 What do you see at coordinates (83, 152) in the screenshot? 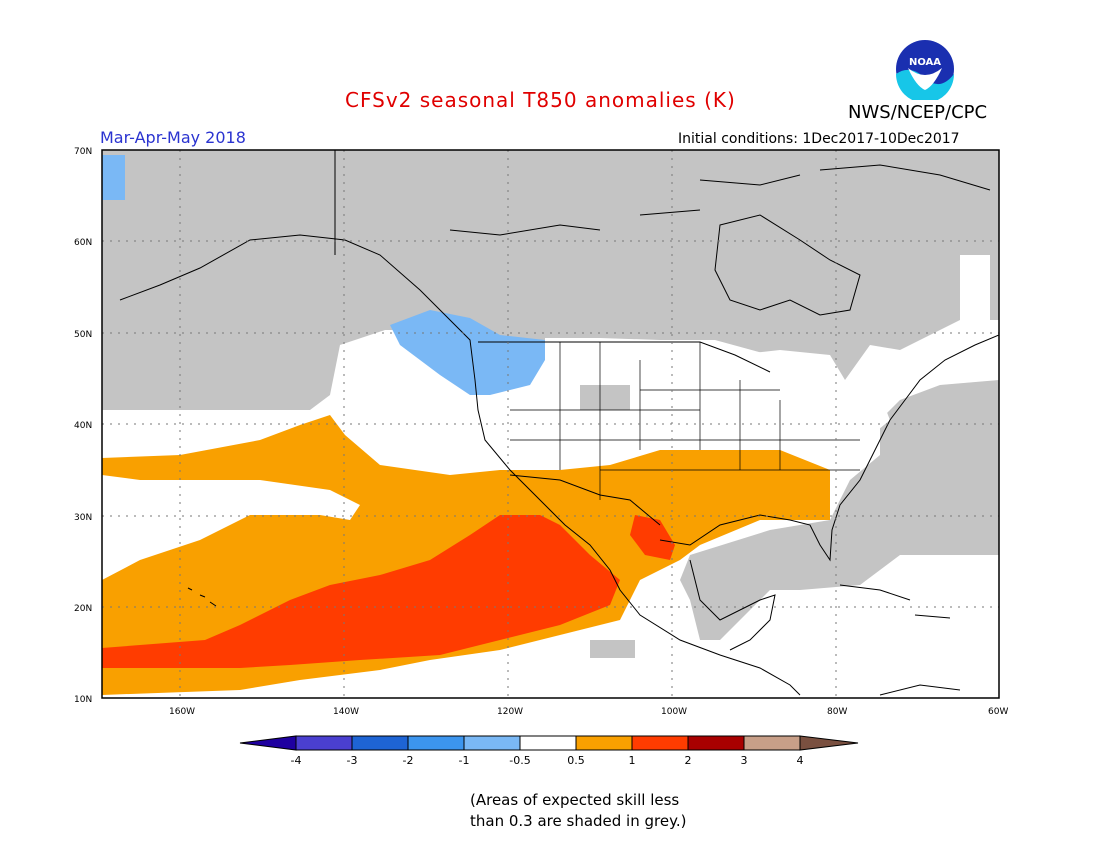
I see `lat-label-70n: 70N` at bounding box center [83, 152].